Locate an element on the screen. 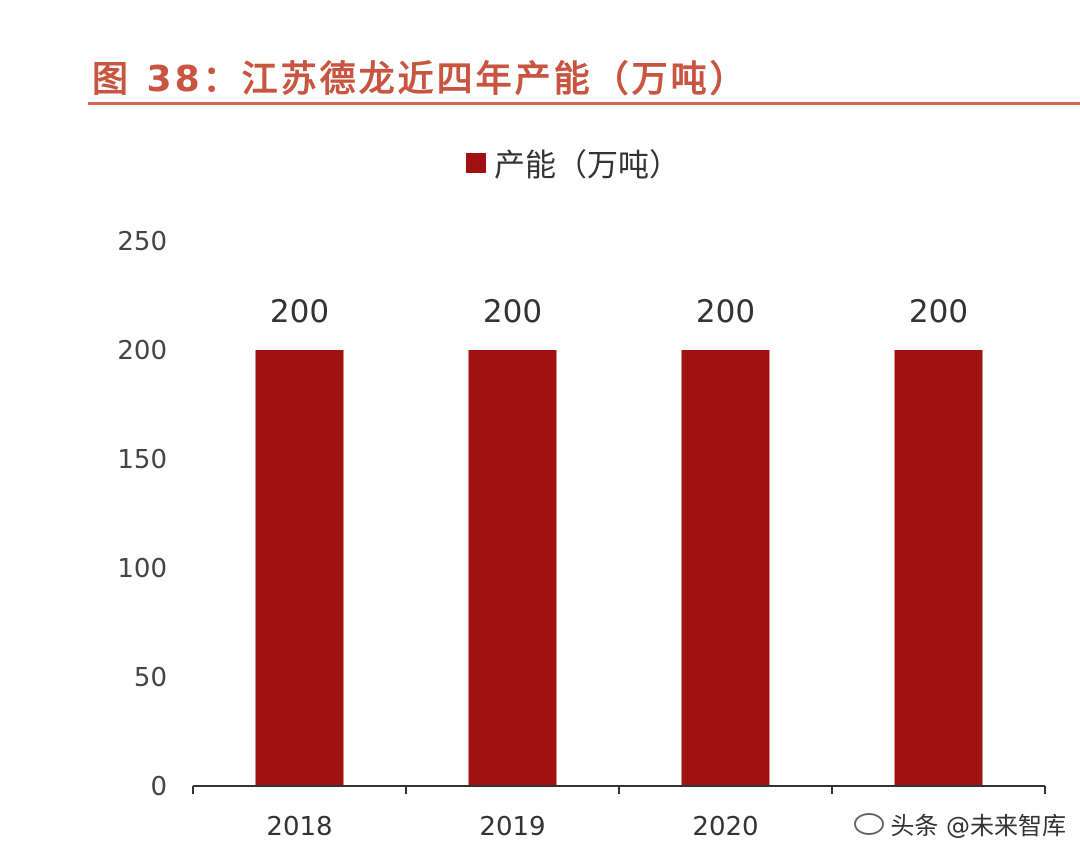 Image resolution: width=1080 pixels, height=861 pixels. watermark-logo-icon is located at coordinates (869, 823).